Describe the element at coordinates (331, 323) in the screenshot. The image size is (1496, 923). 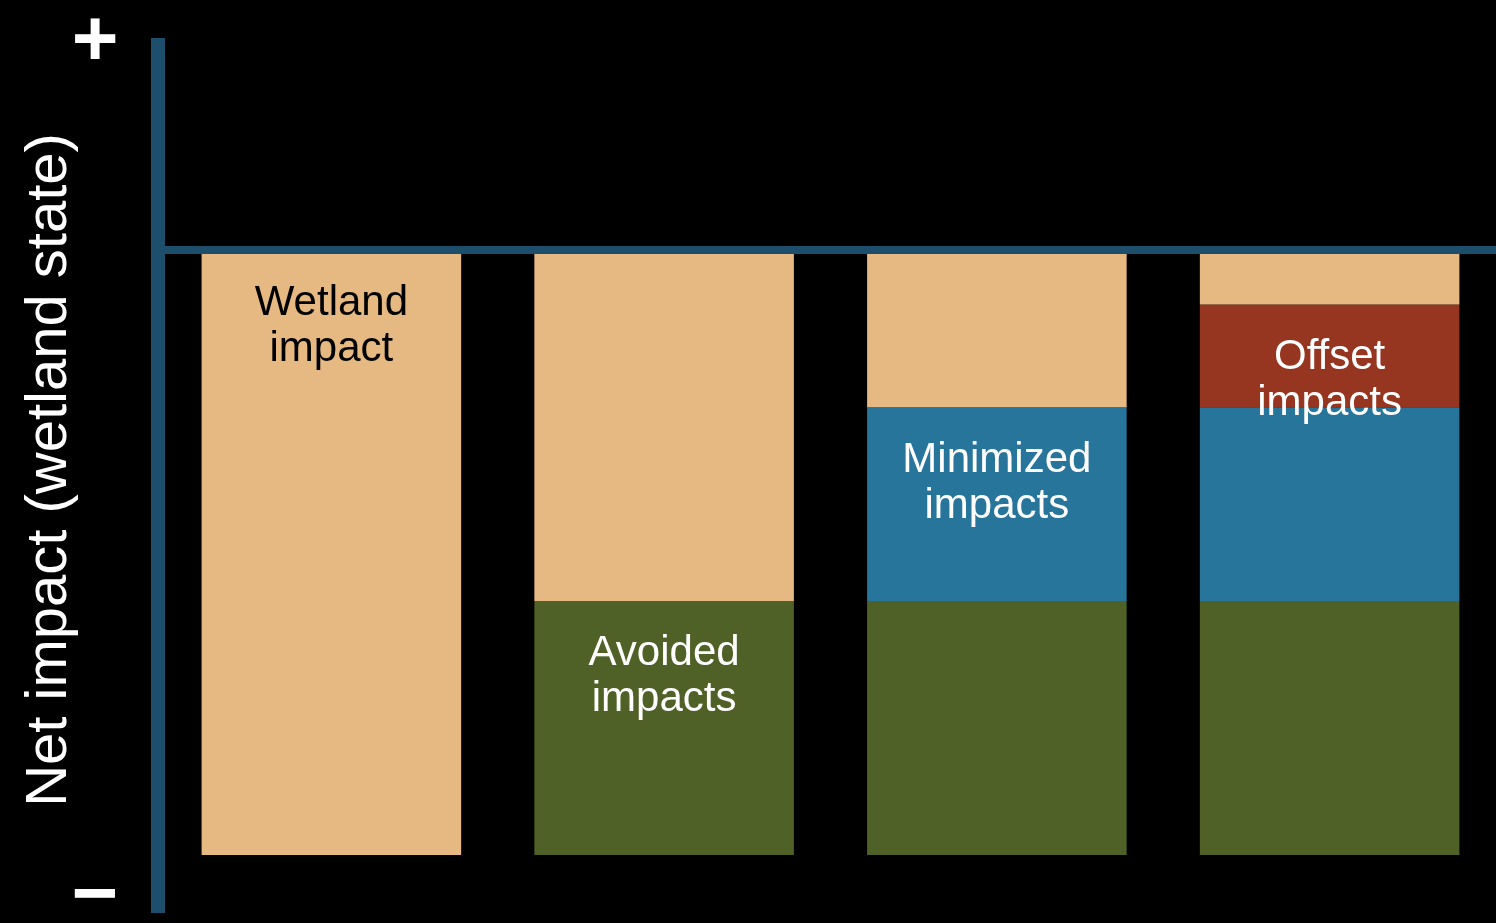
I see `series-label: Wetland impact` at that location.